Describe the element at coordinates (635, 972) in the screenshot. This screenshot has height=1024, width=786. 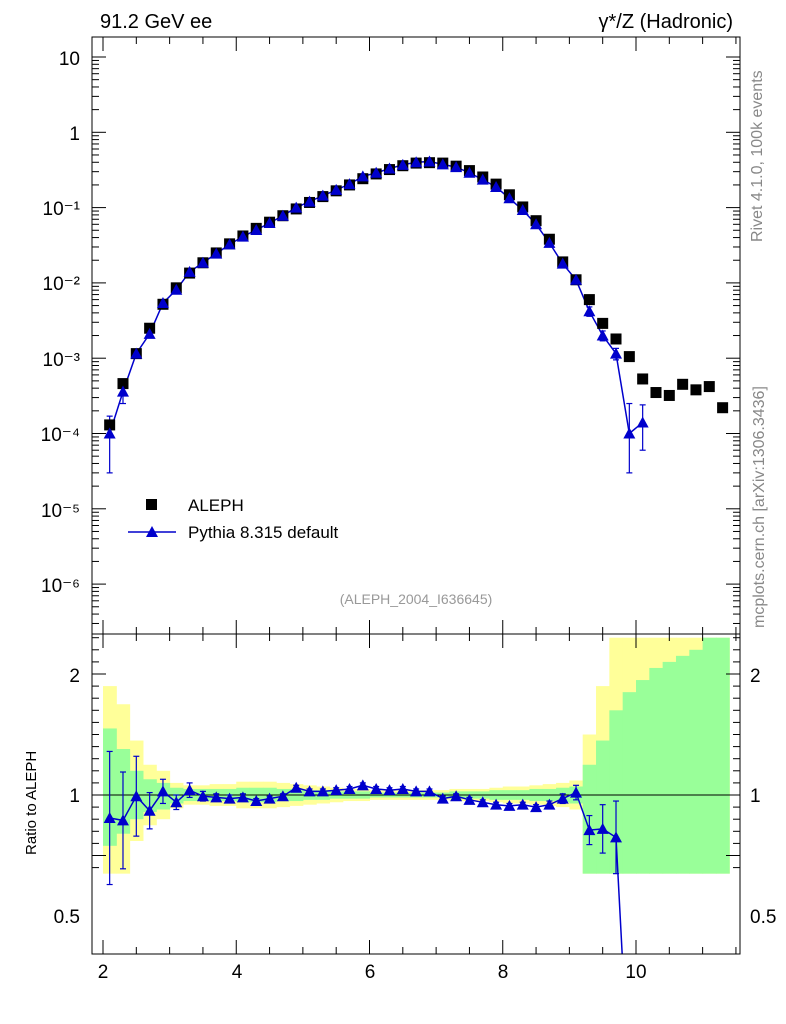
I see `x-tick-label: 10` at that location.